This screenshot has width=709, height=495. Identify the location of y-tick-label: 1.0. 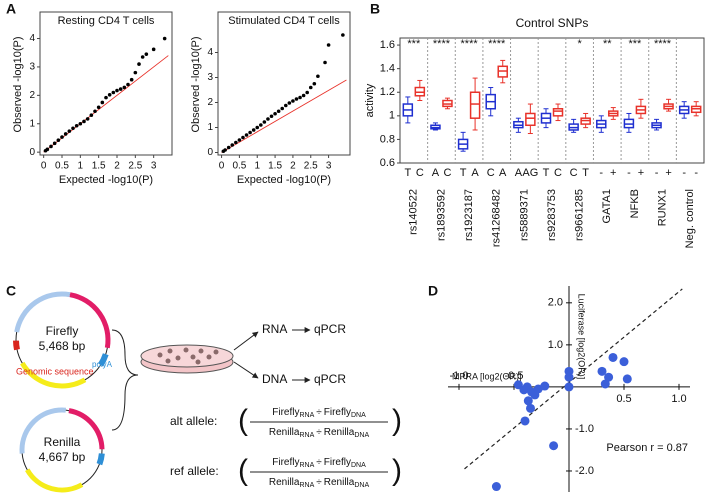
(555, 345).